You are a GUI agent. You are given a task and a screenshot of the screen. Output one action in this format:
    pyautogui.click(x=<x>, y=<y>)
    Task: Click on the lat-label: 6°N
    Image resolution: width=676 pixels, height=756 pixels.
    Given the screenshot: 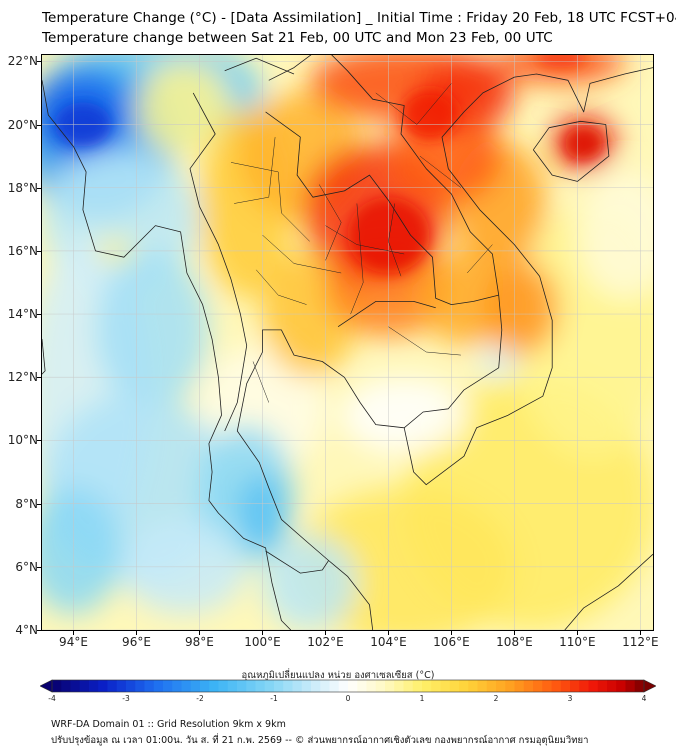 What is the action you would take?
    pyautogui.click(x=26, y=566)
    